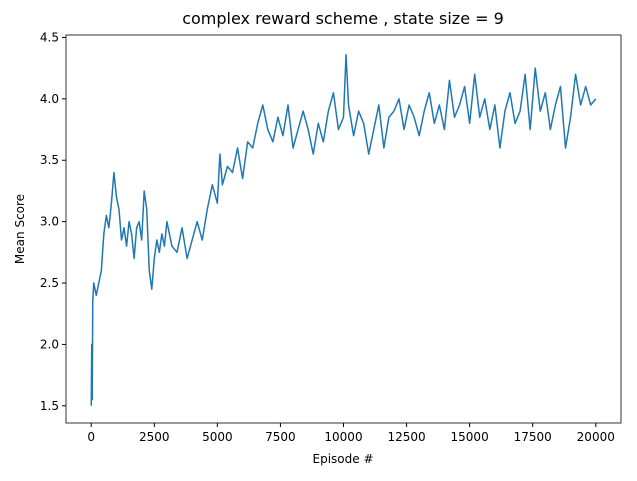 The height and width of the screenshot is (481, 637). Describe the element at coordinates (49, 344) in the screenshot. I see `y-tick-label: 2.0` at that location.